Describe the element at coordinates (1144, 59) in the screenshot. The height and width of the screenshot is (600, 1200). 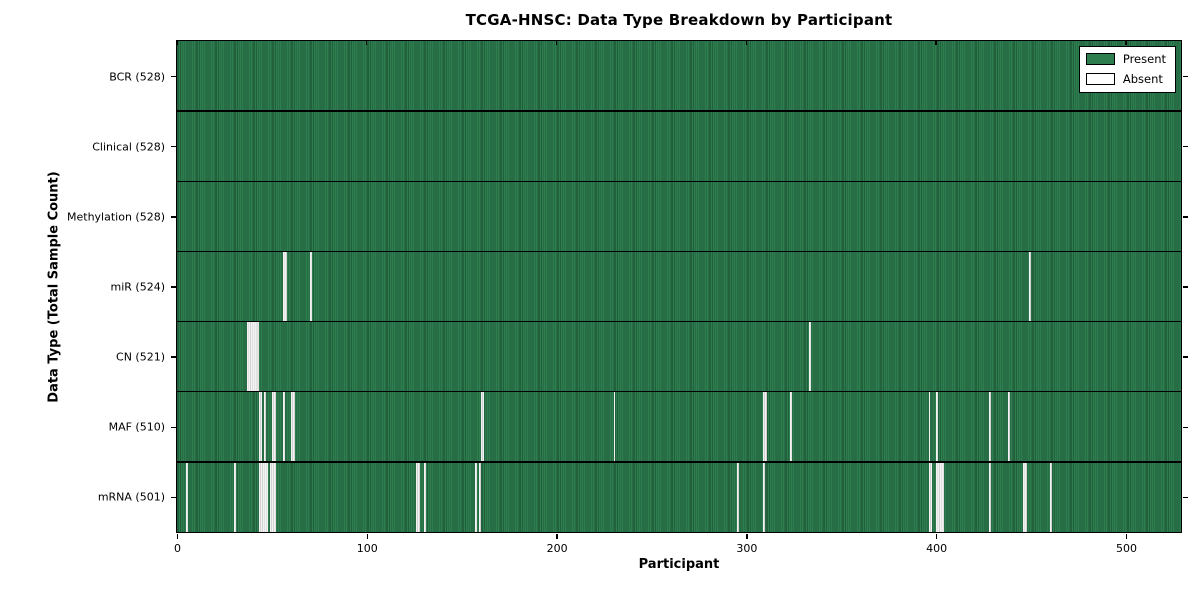
I see `legend-label-present: Present` at that location.